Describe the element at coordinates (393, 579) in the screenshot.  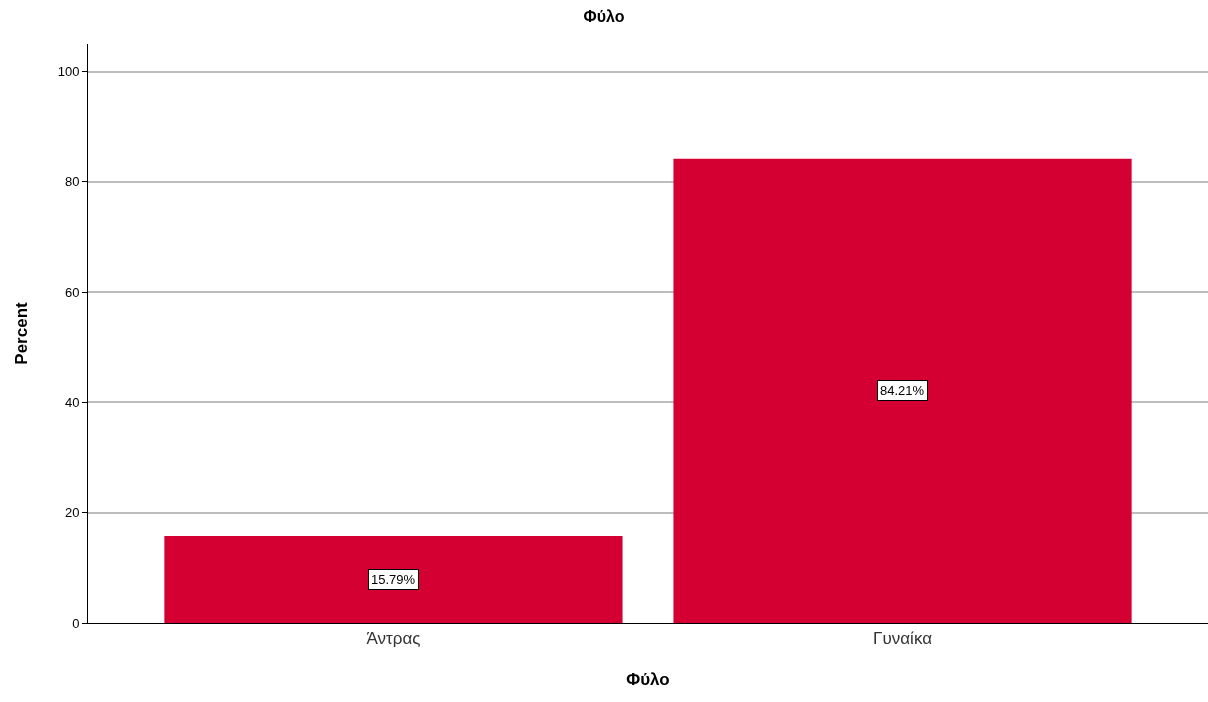
I see `data-label: 15.79%` at that location.